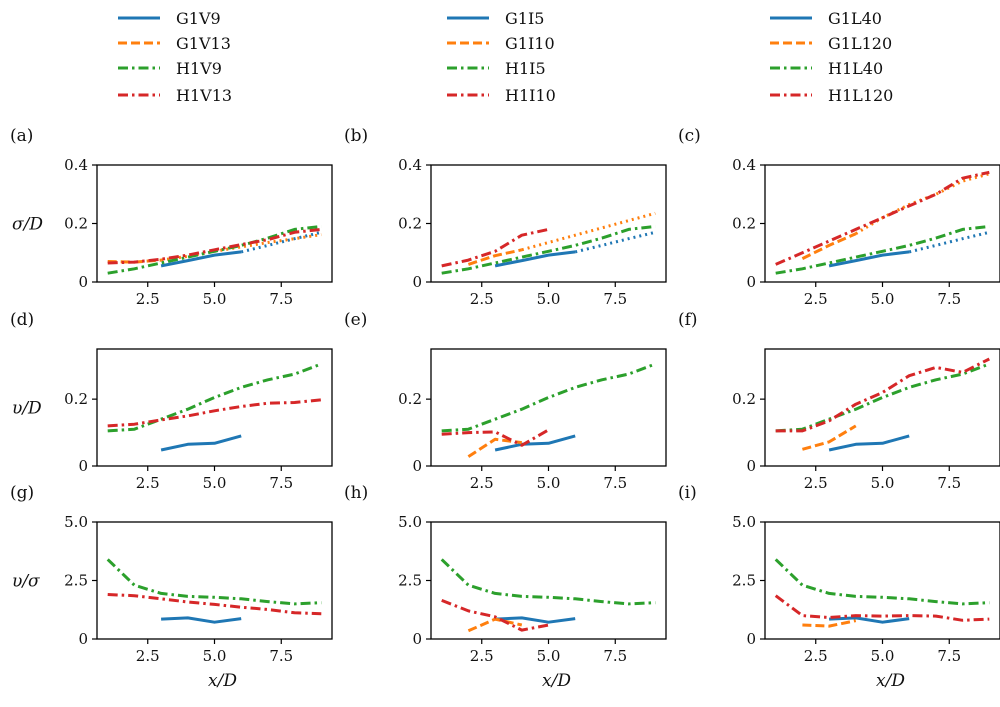 This screenshot has height=707, width=1000. Describe the element at coordinates (175, 57) in the screenshot. I see `legend-1: G1V9 G1V13 H1V9 H1V13` at that location.